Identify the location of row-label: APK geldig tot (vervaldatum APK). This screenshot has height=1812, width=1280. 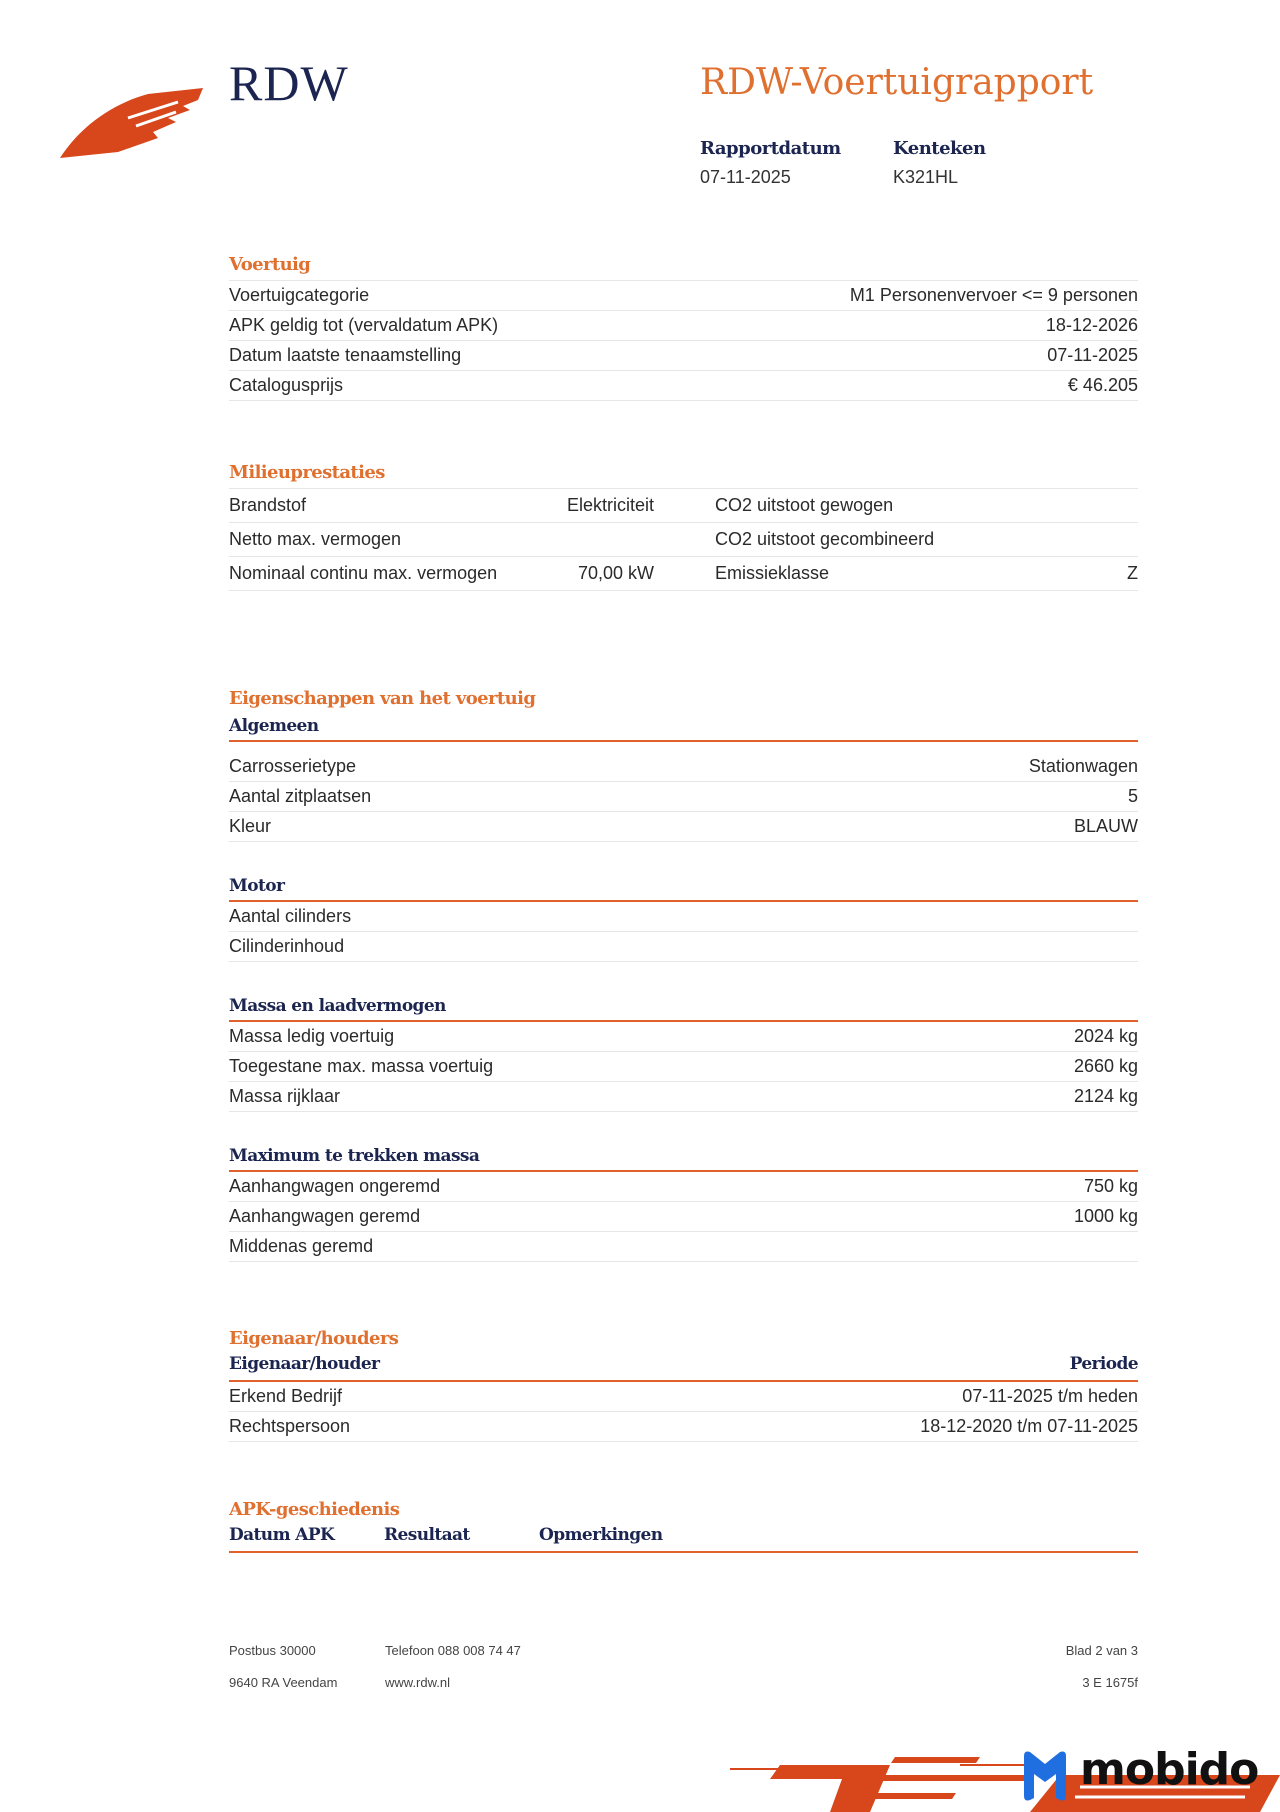
(364, 325).